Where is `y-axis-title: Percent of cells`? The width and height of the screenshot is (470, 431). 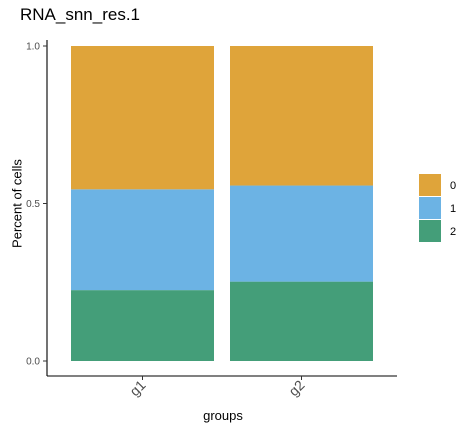
y-axis-title: Percent of cells is located at coordinates (17, 203).